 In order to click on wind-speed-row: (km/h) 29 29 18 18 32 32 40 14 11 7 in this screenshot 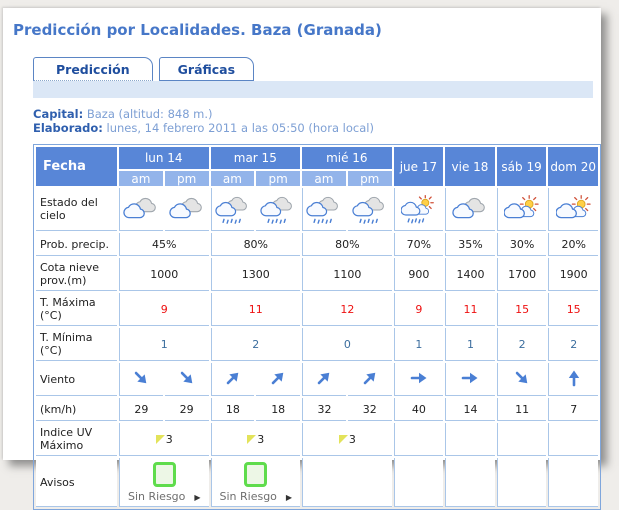, I will do `click(317, 409)`.